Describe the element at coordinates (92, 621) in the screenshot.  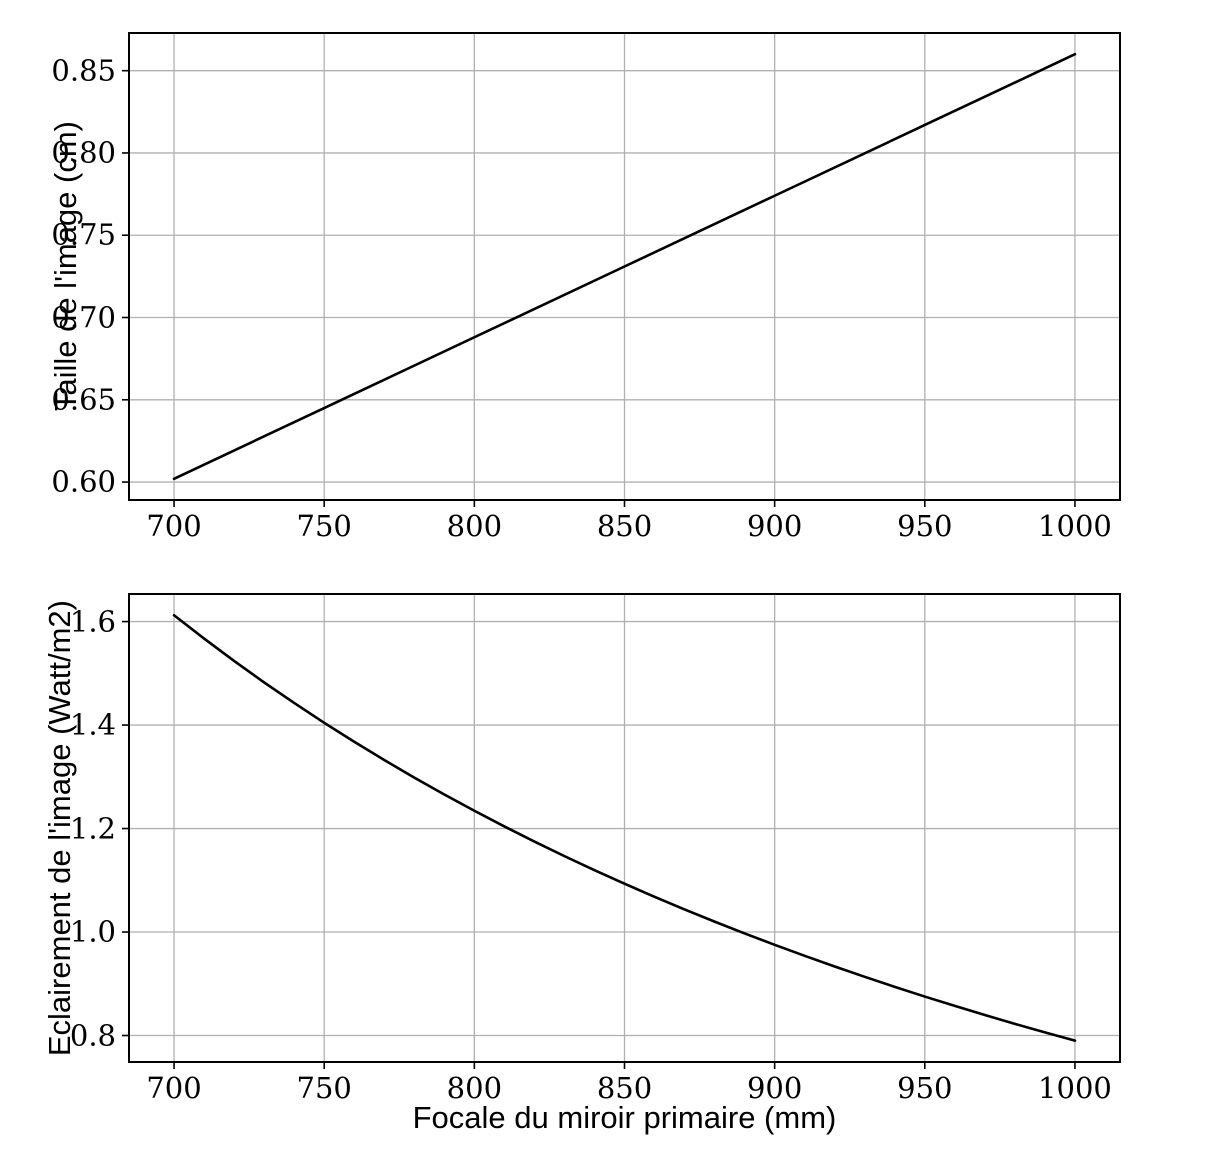
I see `y-tick-label: 1.6` at that location.